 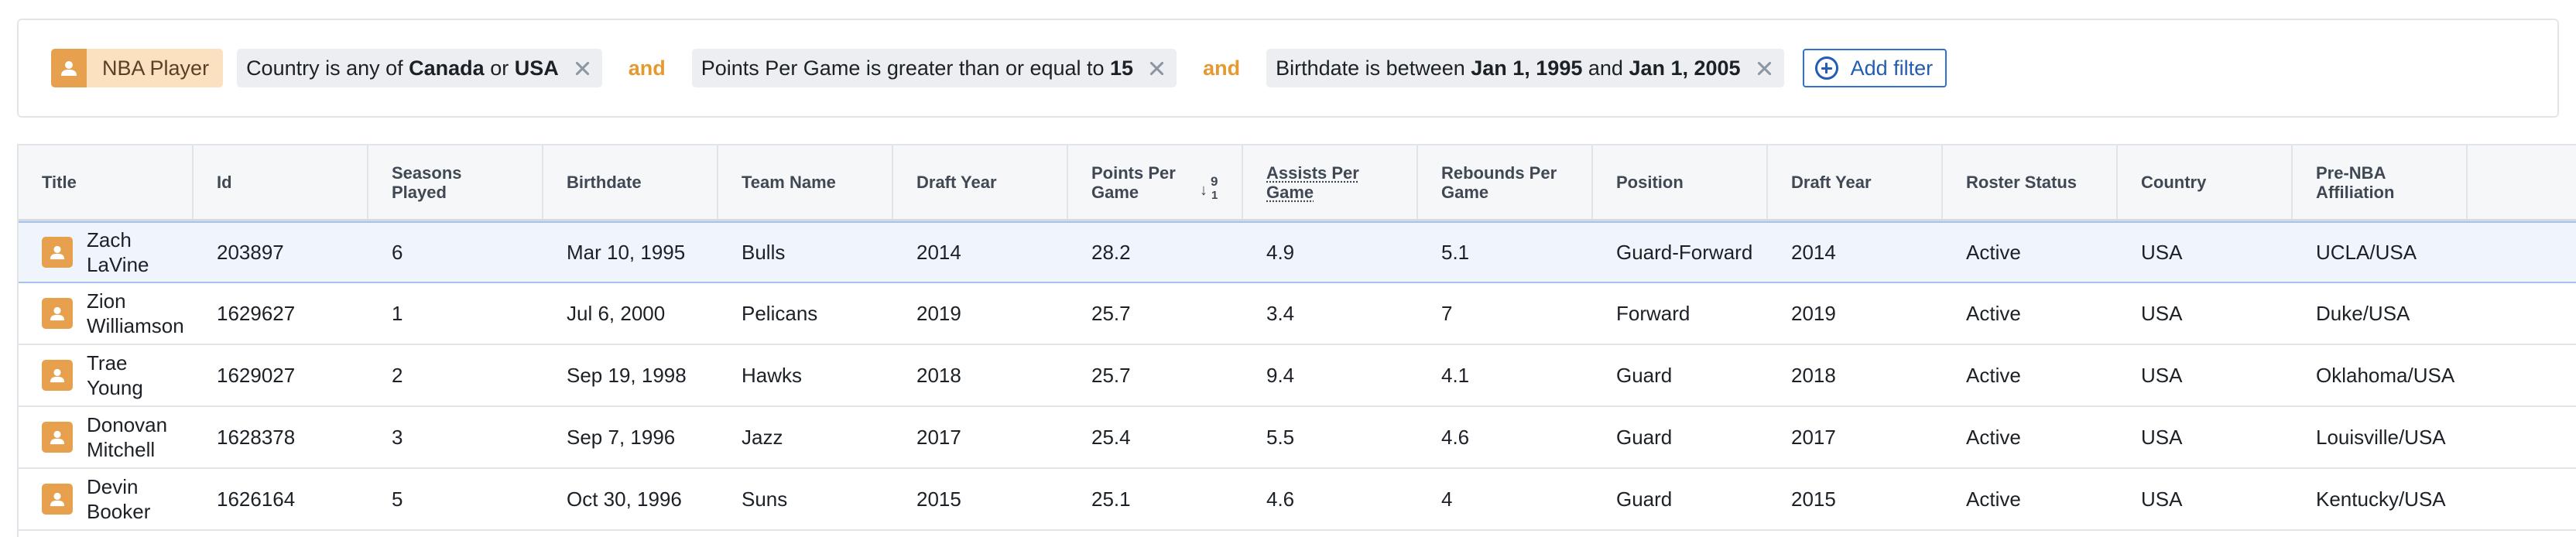 I want to click on ppg-value: 25.7, so click(x=1111, y=375).